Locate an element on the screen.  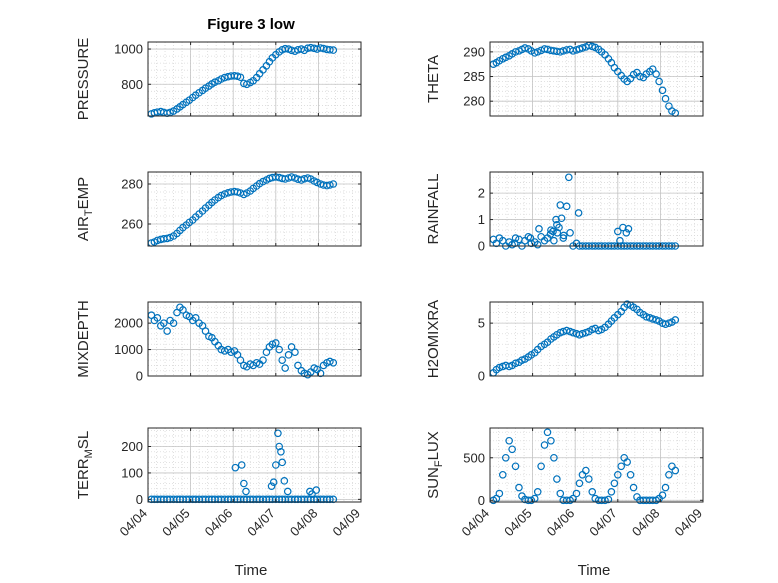
subplot-6: 0 5 H2OMIXRA is located at coordinates (564, 342).